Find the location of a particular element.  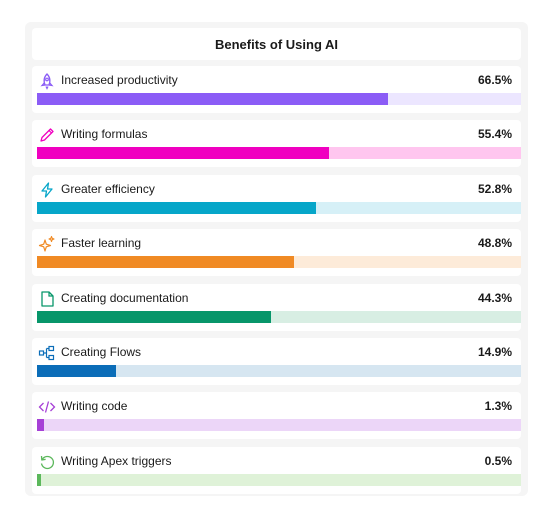

rocket-icon is located at coordinates (47, 81).